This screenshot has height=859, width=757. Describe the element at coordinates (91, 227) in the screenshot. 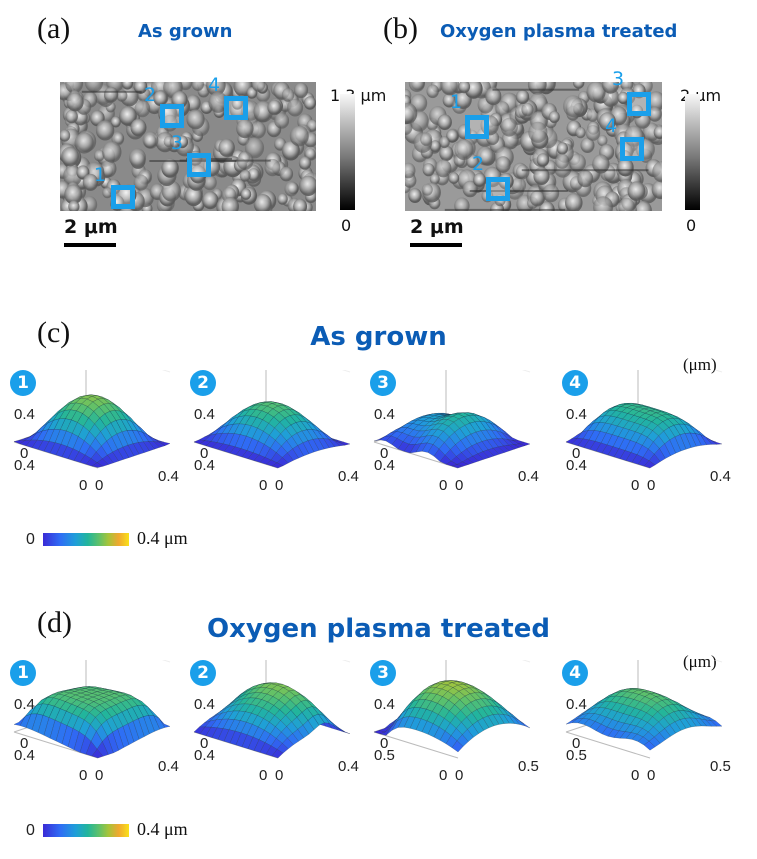

I see `scale-bar-label: 2 μm` at that location.